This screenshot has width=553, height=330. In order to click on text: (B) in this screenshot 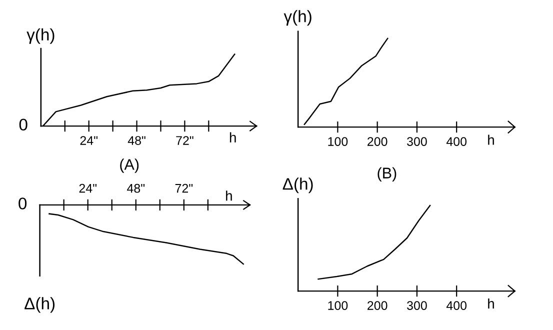, I will do `click(387, 174)`.